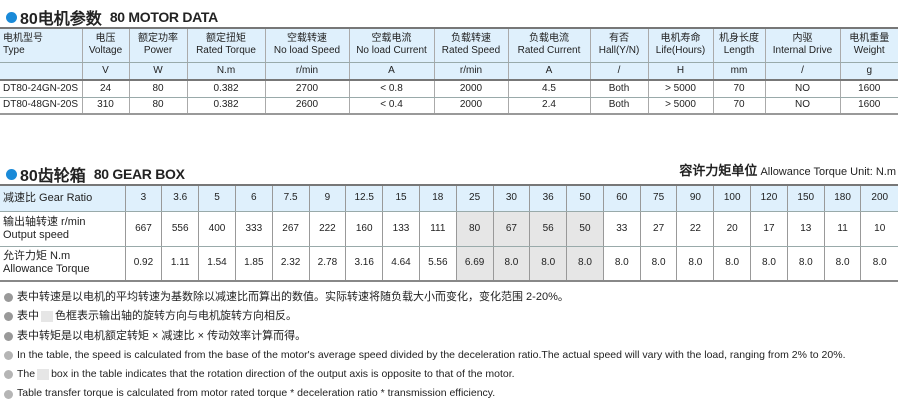 This screenshot has height=413, width=900. Describe the element at coordinates (549, 105) in the screenshot. I see `data-cell: 2.4` at that location.